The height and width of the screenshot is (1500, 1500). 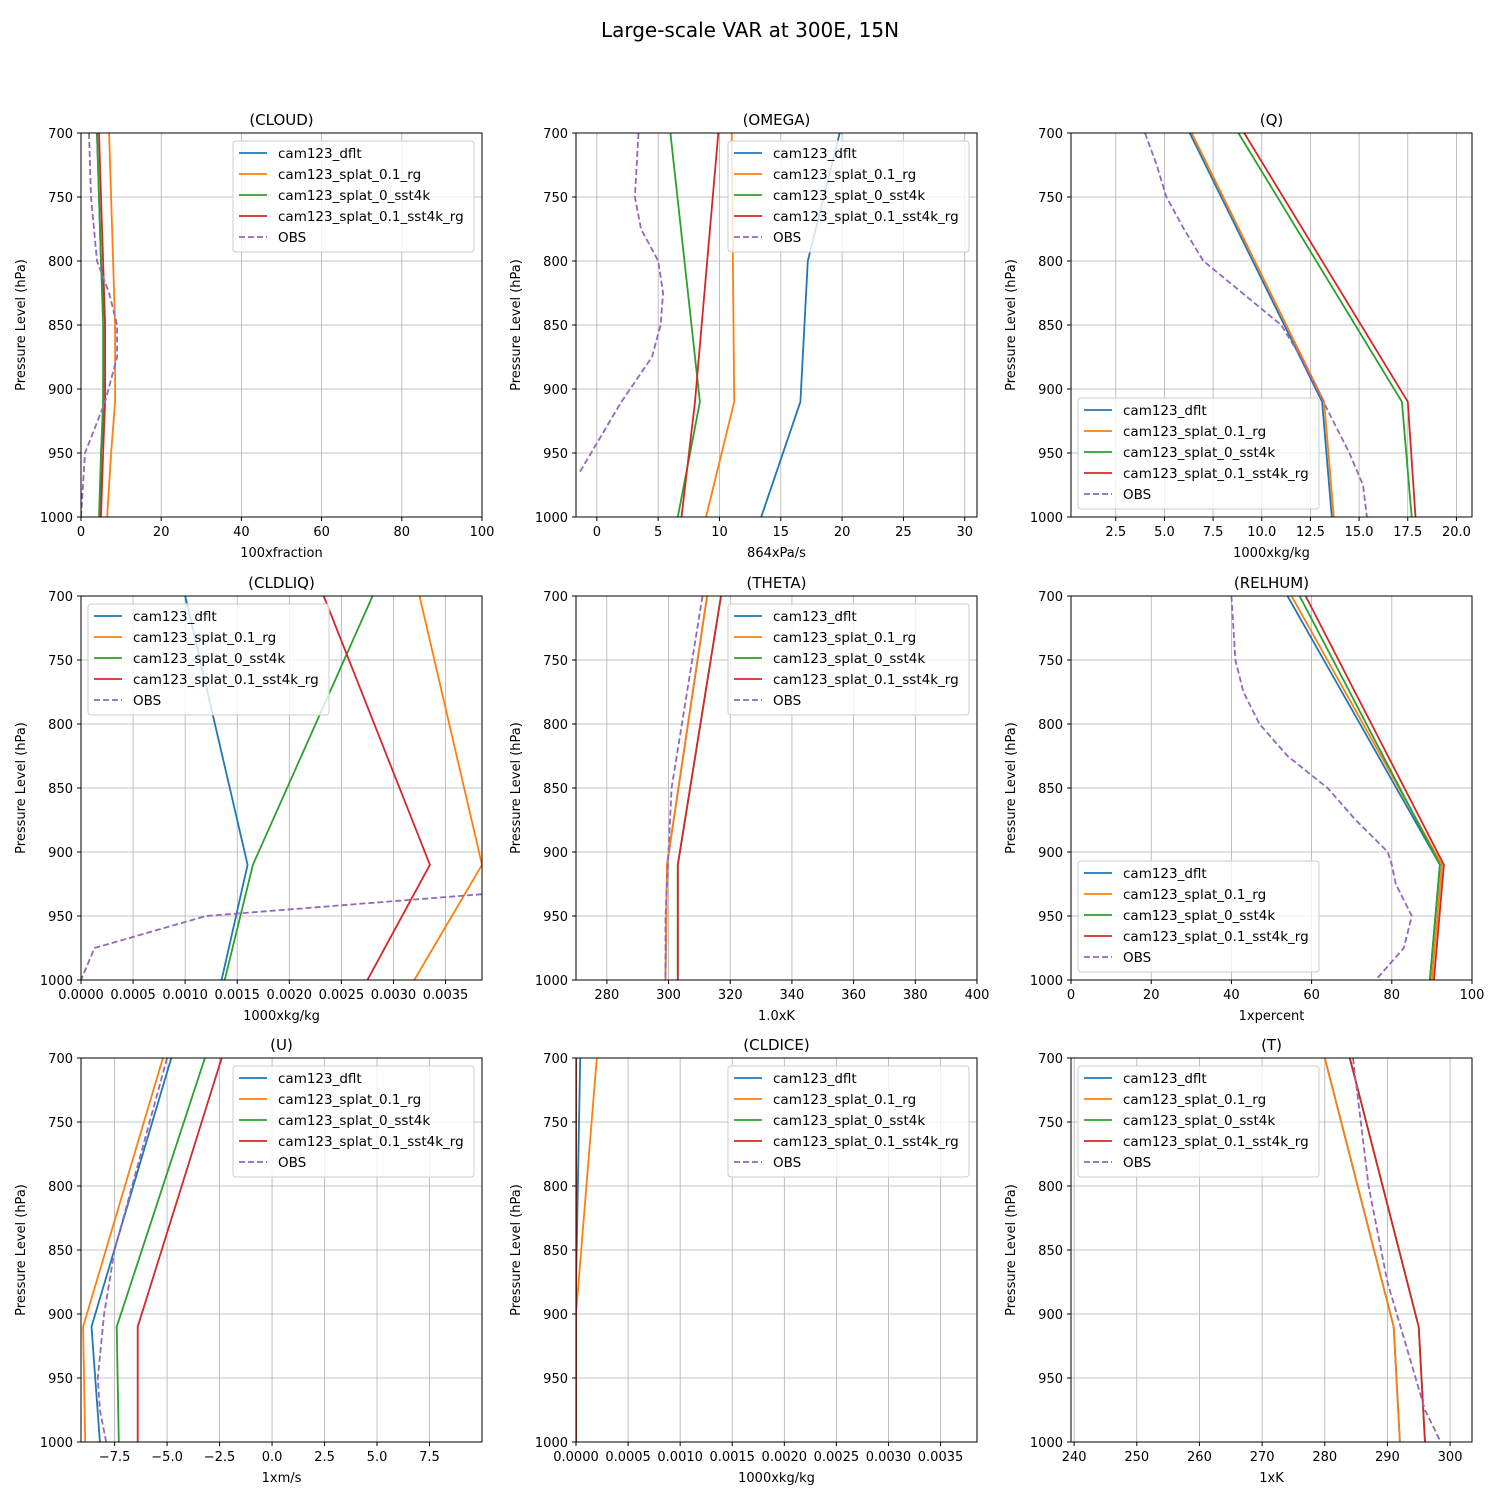 I want to click on x-axis-label: 1000xkg/kg, so click(x=776, y=1478).